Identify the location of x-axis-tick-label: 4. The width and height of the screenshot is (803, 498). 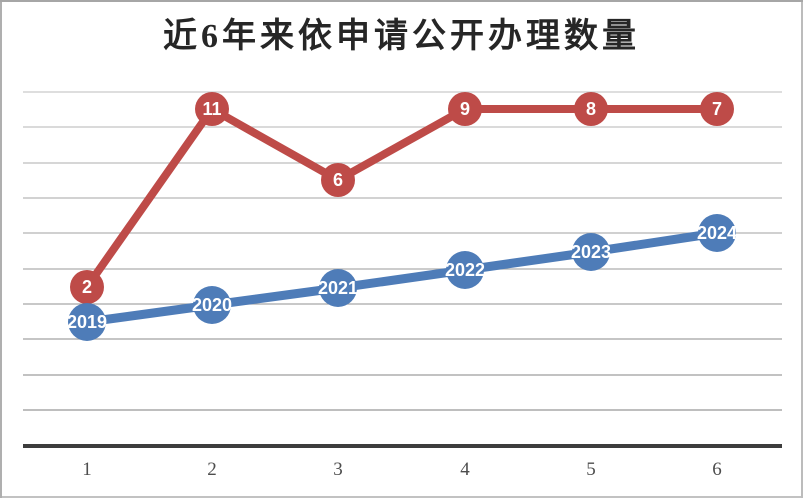
(465, 469).